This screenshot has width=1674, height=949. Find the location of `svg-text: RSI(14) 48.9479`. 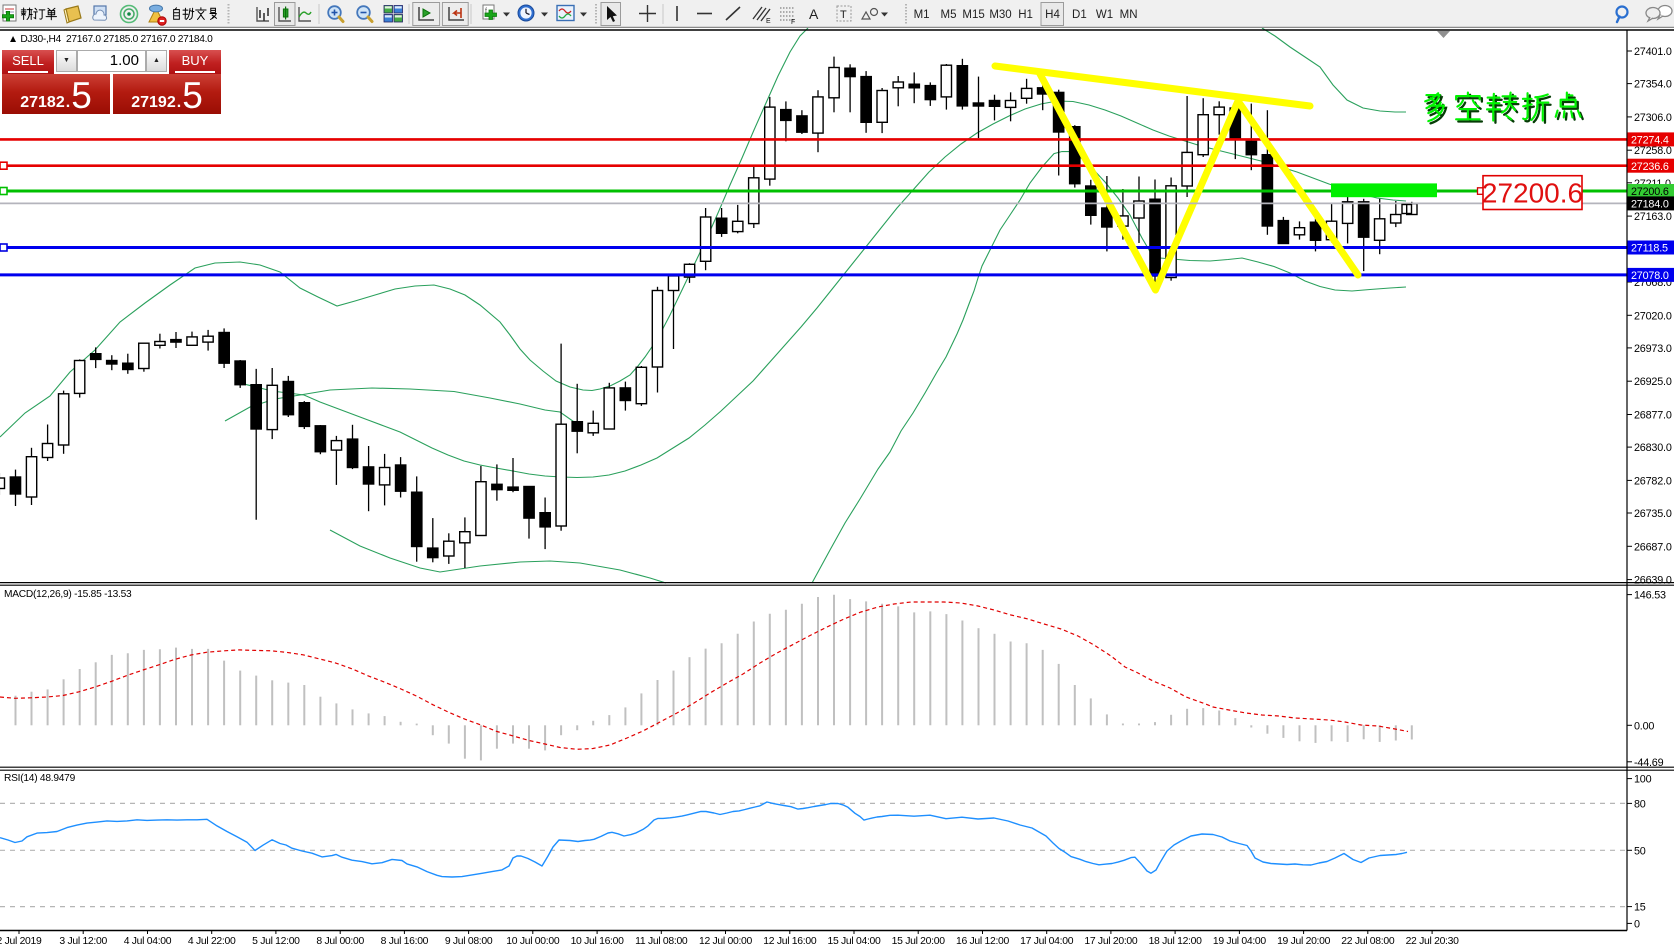

svg-text: RSI(14) 48.9479 is located at coordinates (40, 778).